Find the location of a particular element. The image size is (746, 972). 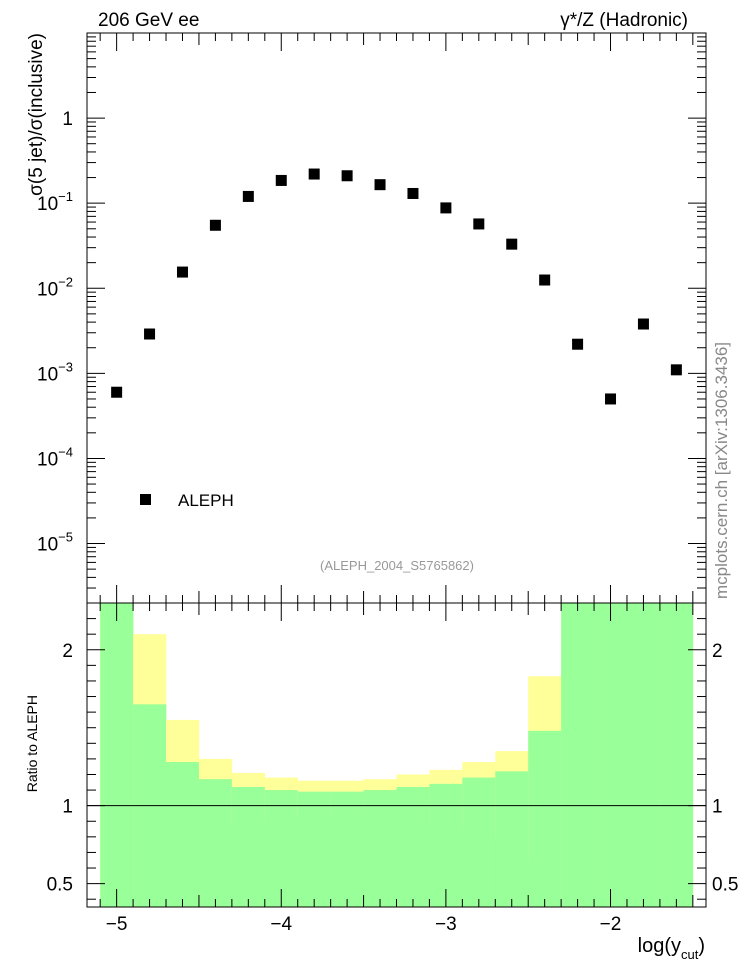

header-left-title: 206 GeV ee is located at coordinates (148, 20).